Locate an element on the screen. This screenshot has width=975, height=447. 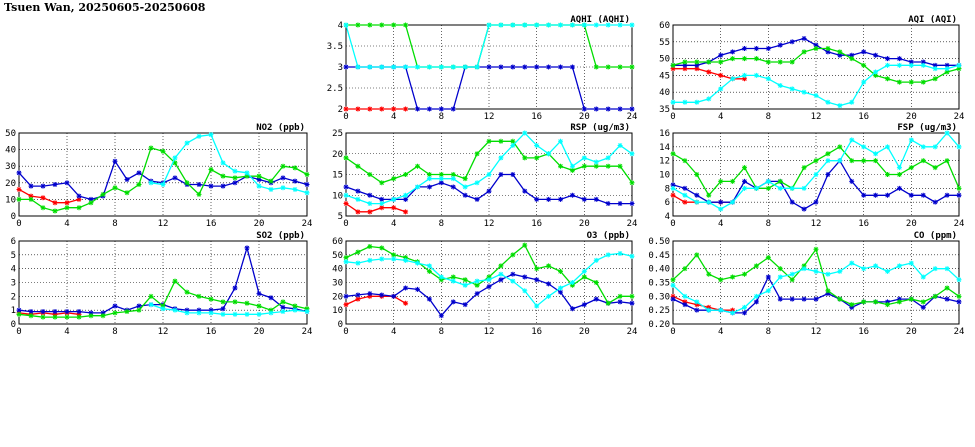
chart-title: RSP (ug/m3) is located at coordinates (600, 128).